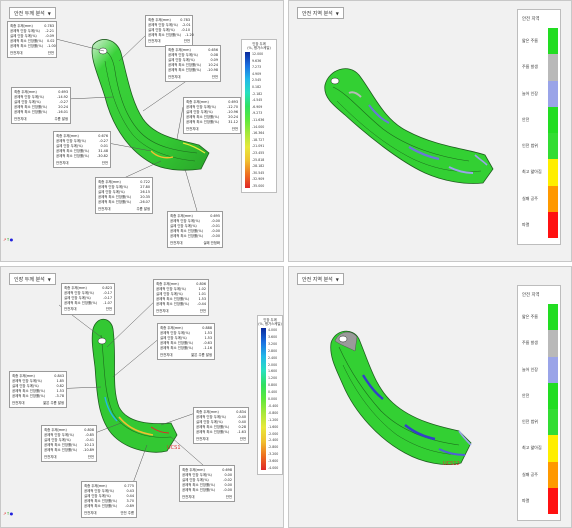 This screenshot has width=572, height=528. What do you see at coordinates (8, 239) in the screenshot?
I see `axis-triad-icon: ↗↑●` at bounding box center [8, 239].